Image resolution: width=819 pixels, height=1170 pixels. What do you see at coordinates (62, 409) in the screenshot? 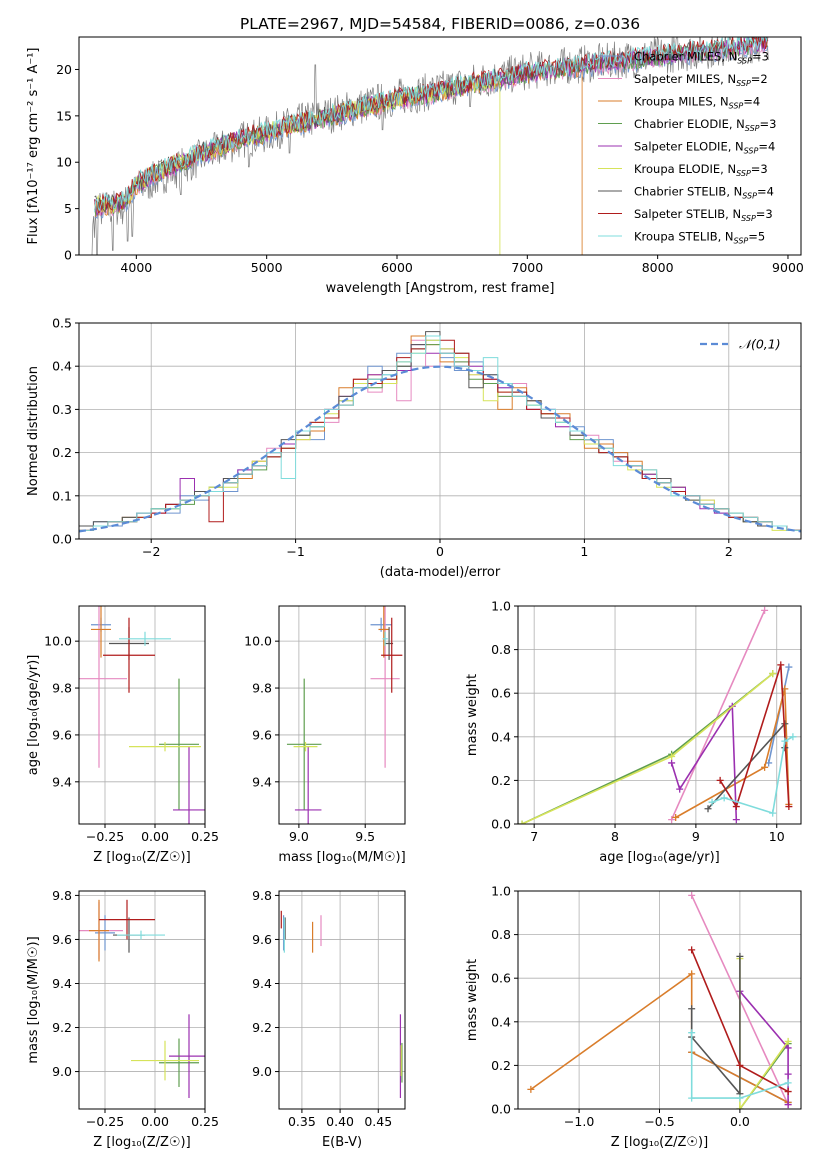
I see `y-tick-label: 0.3` at bounding box center [62, 409].